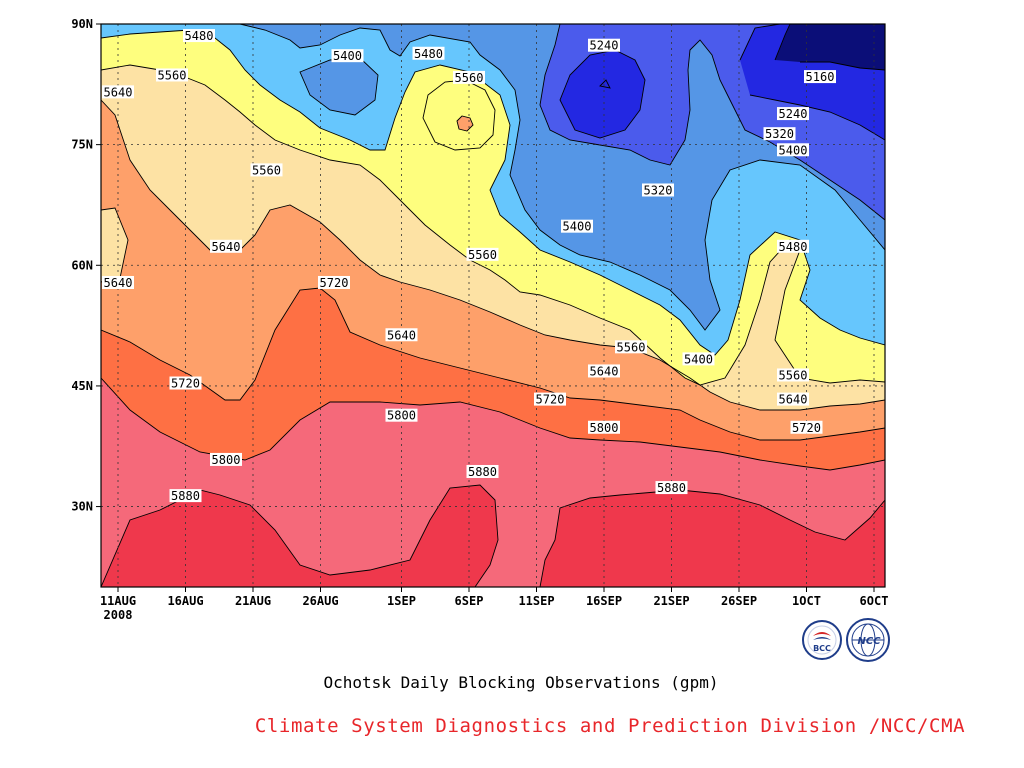  What do you see at coordinates (604, 601) in the screenshot?
I see `x-tick-label: 16SEP` at bounding box center [604, 601].